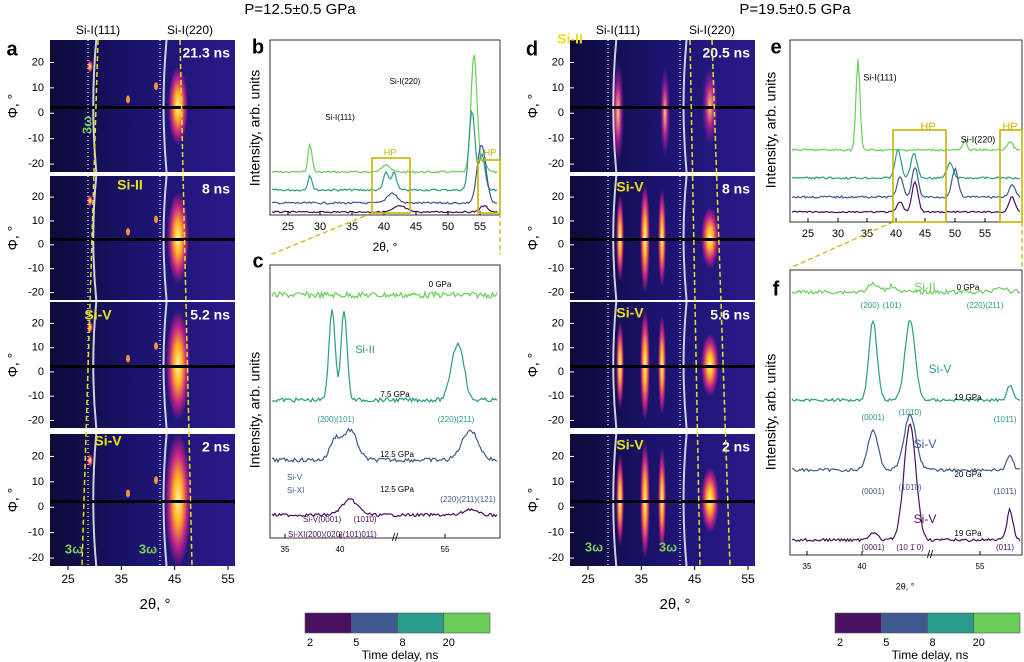 The image size is (1024, 662). What do you see at coordinates (1004, 419) in the screenshot?
I see `annotation: (101̄1)` at bounding box center [1004, 419].